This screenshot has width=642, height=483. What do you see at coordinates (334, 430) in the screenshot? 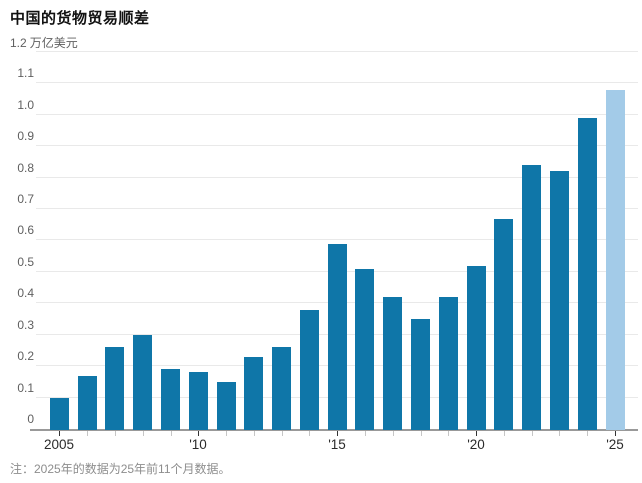
I see `x-axis-line` at bounding box center [334, 430].